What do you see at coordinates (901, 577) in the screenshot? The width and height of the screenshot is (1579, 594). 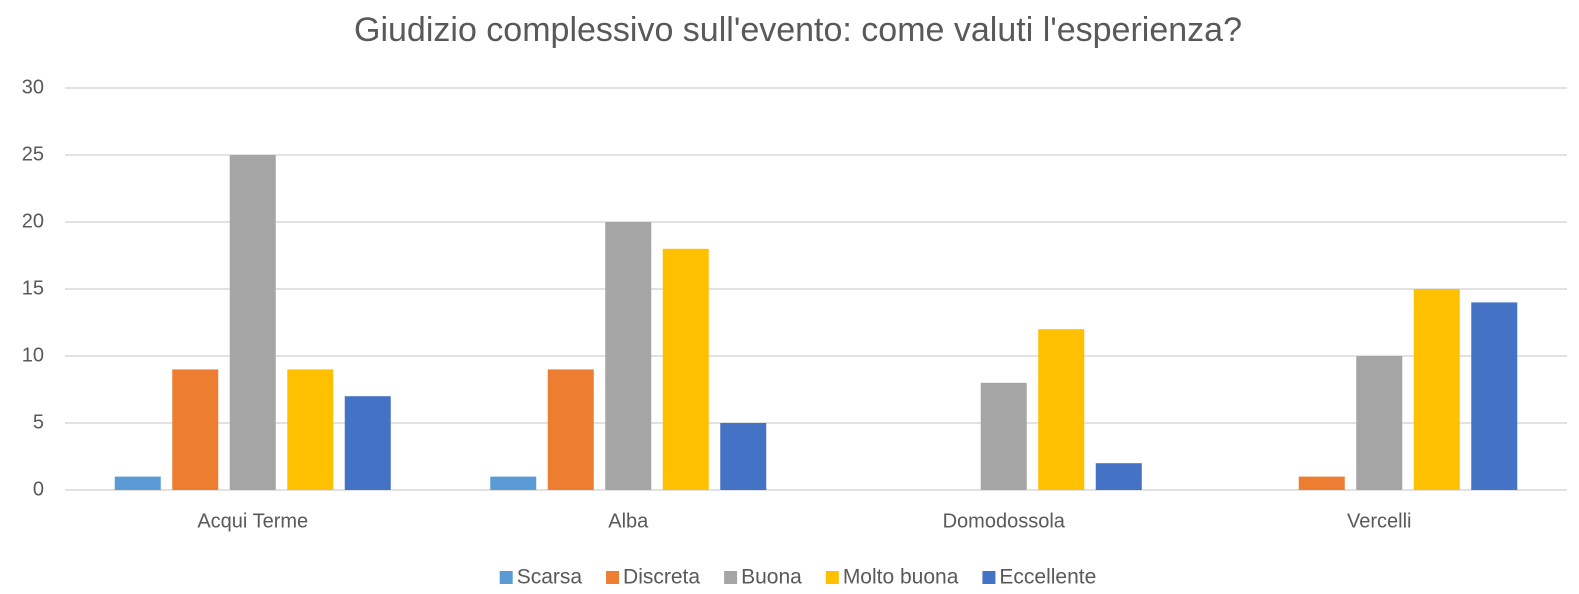 I see `legend-label: Molto buona` at bounding box center [901, 577].